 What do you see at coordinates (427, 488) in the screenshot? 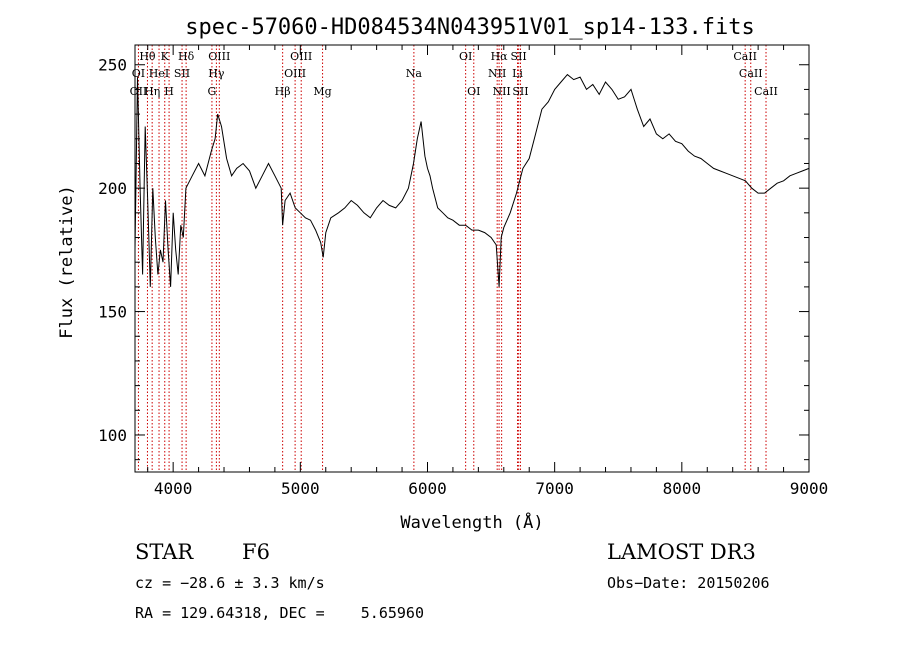
I see `x-tick-label: 6000` at bounding box center [427, 488].